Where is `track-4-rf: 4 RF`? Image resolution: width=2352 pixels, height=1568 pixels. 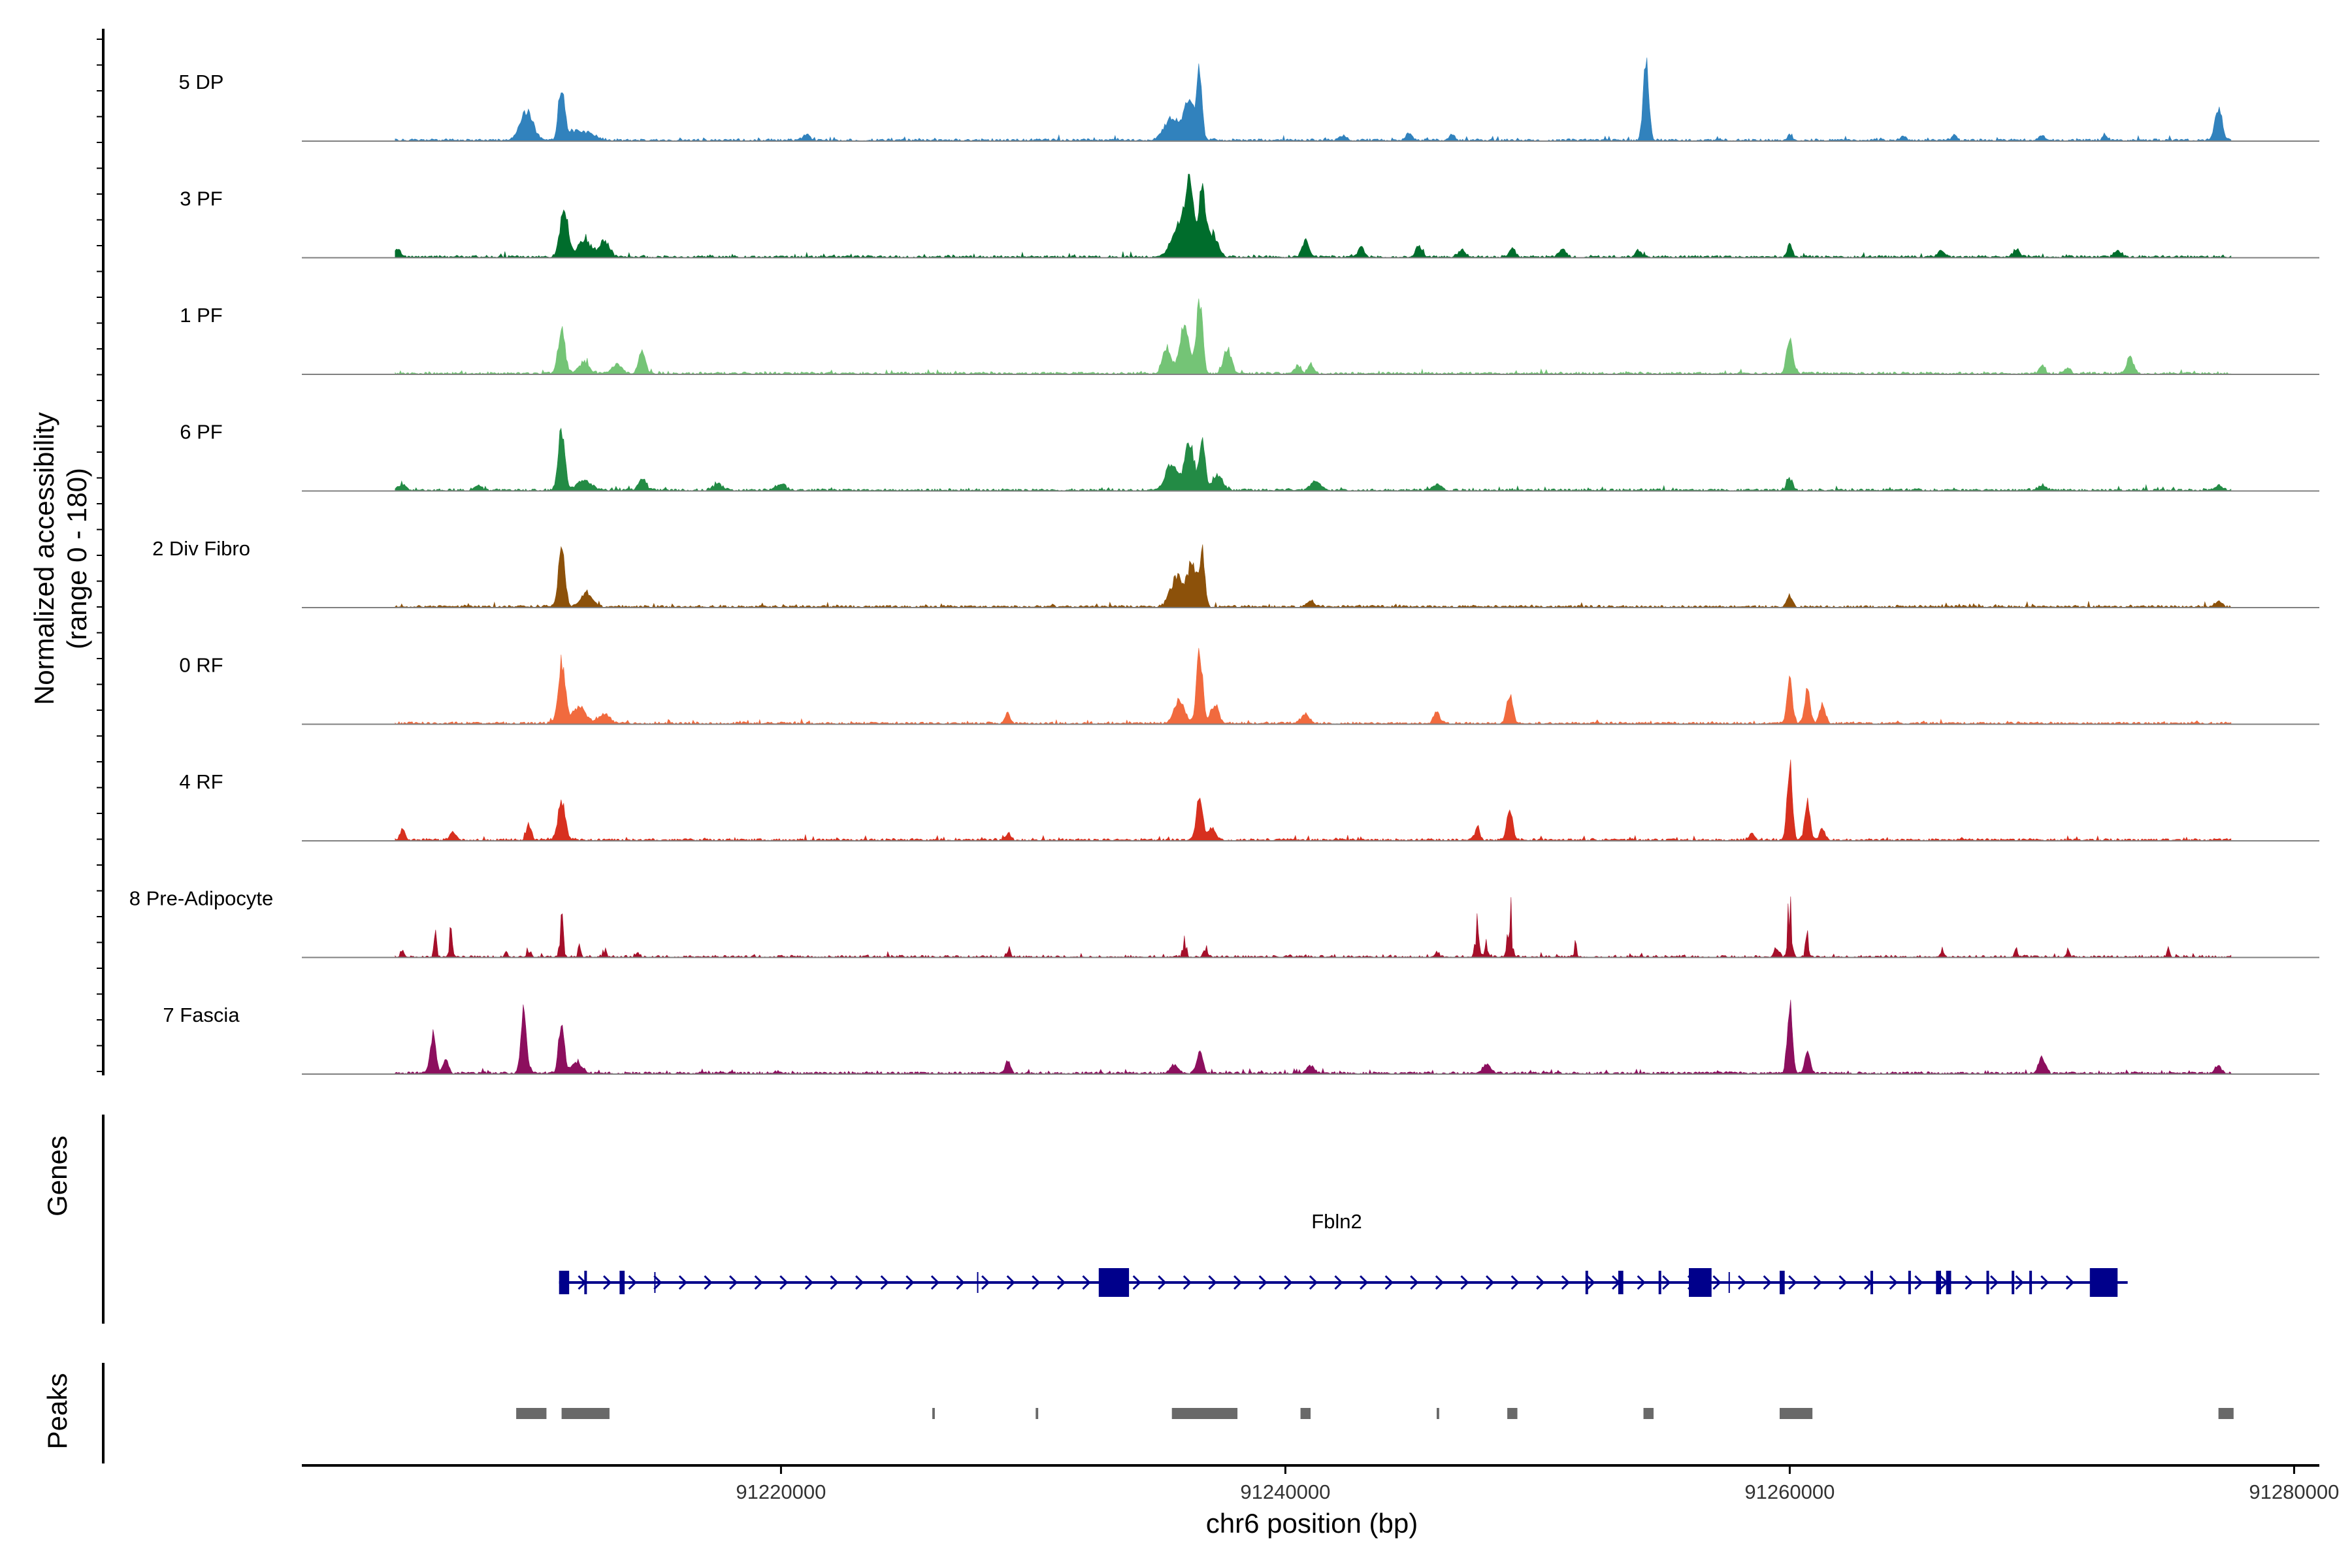 track-4-rf: 4 RF is located at coordinates (1249, 800).